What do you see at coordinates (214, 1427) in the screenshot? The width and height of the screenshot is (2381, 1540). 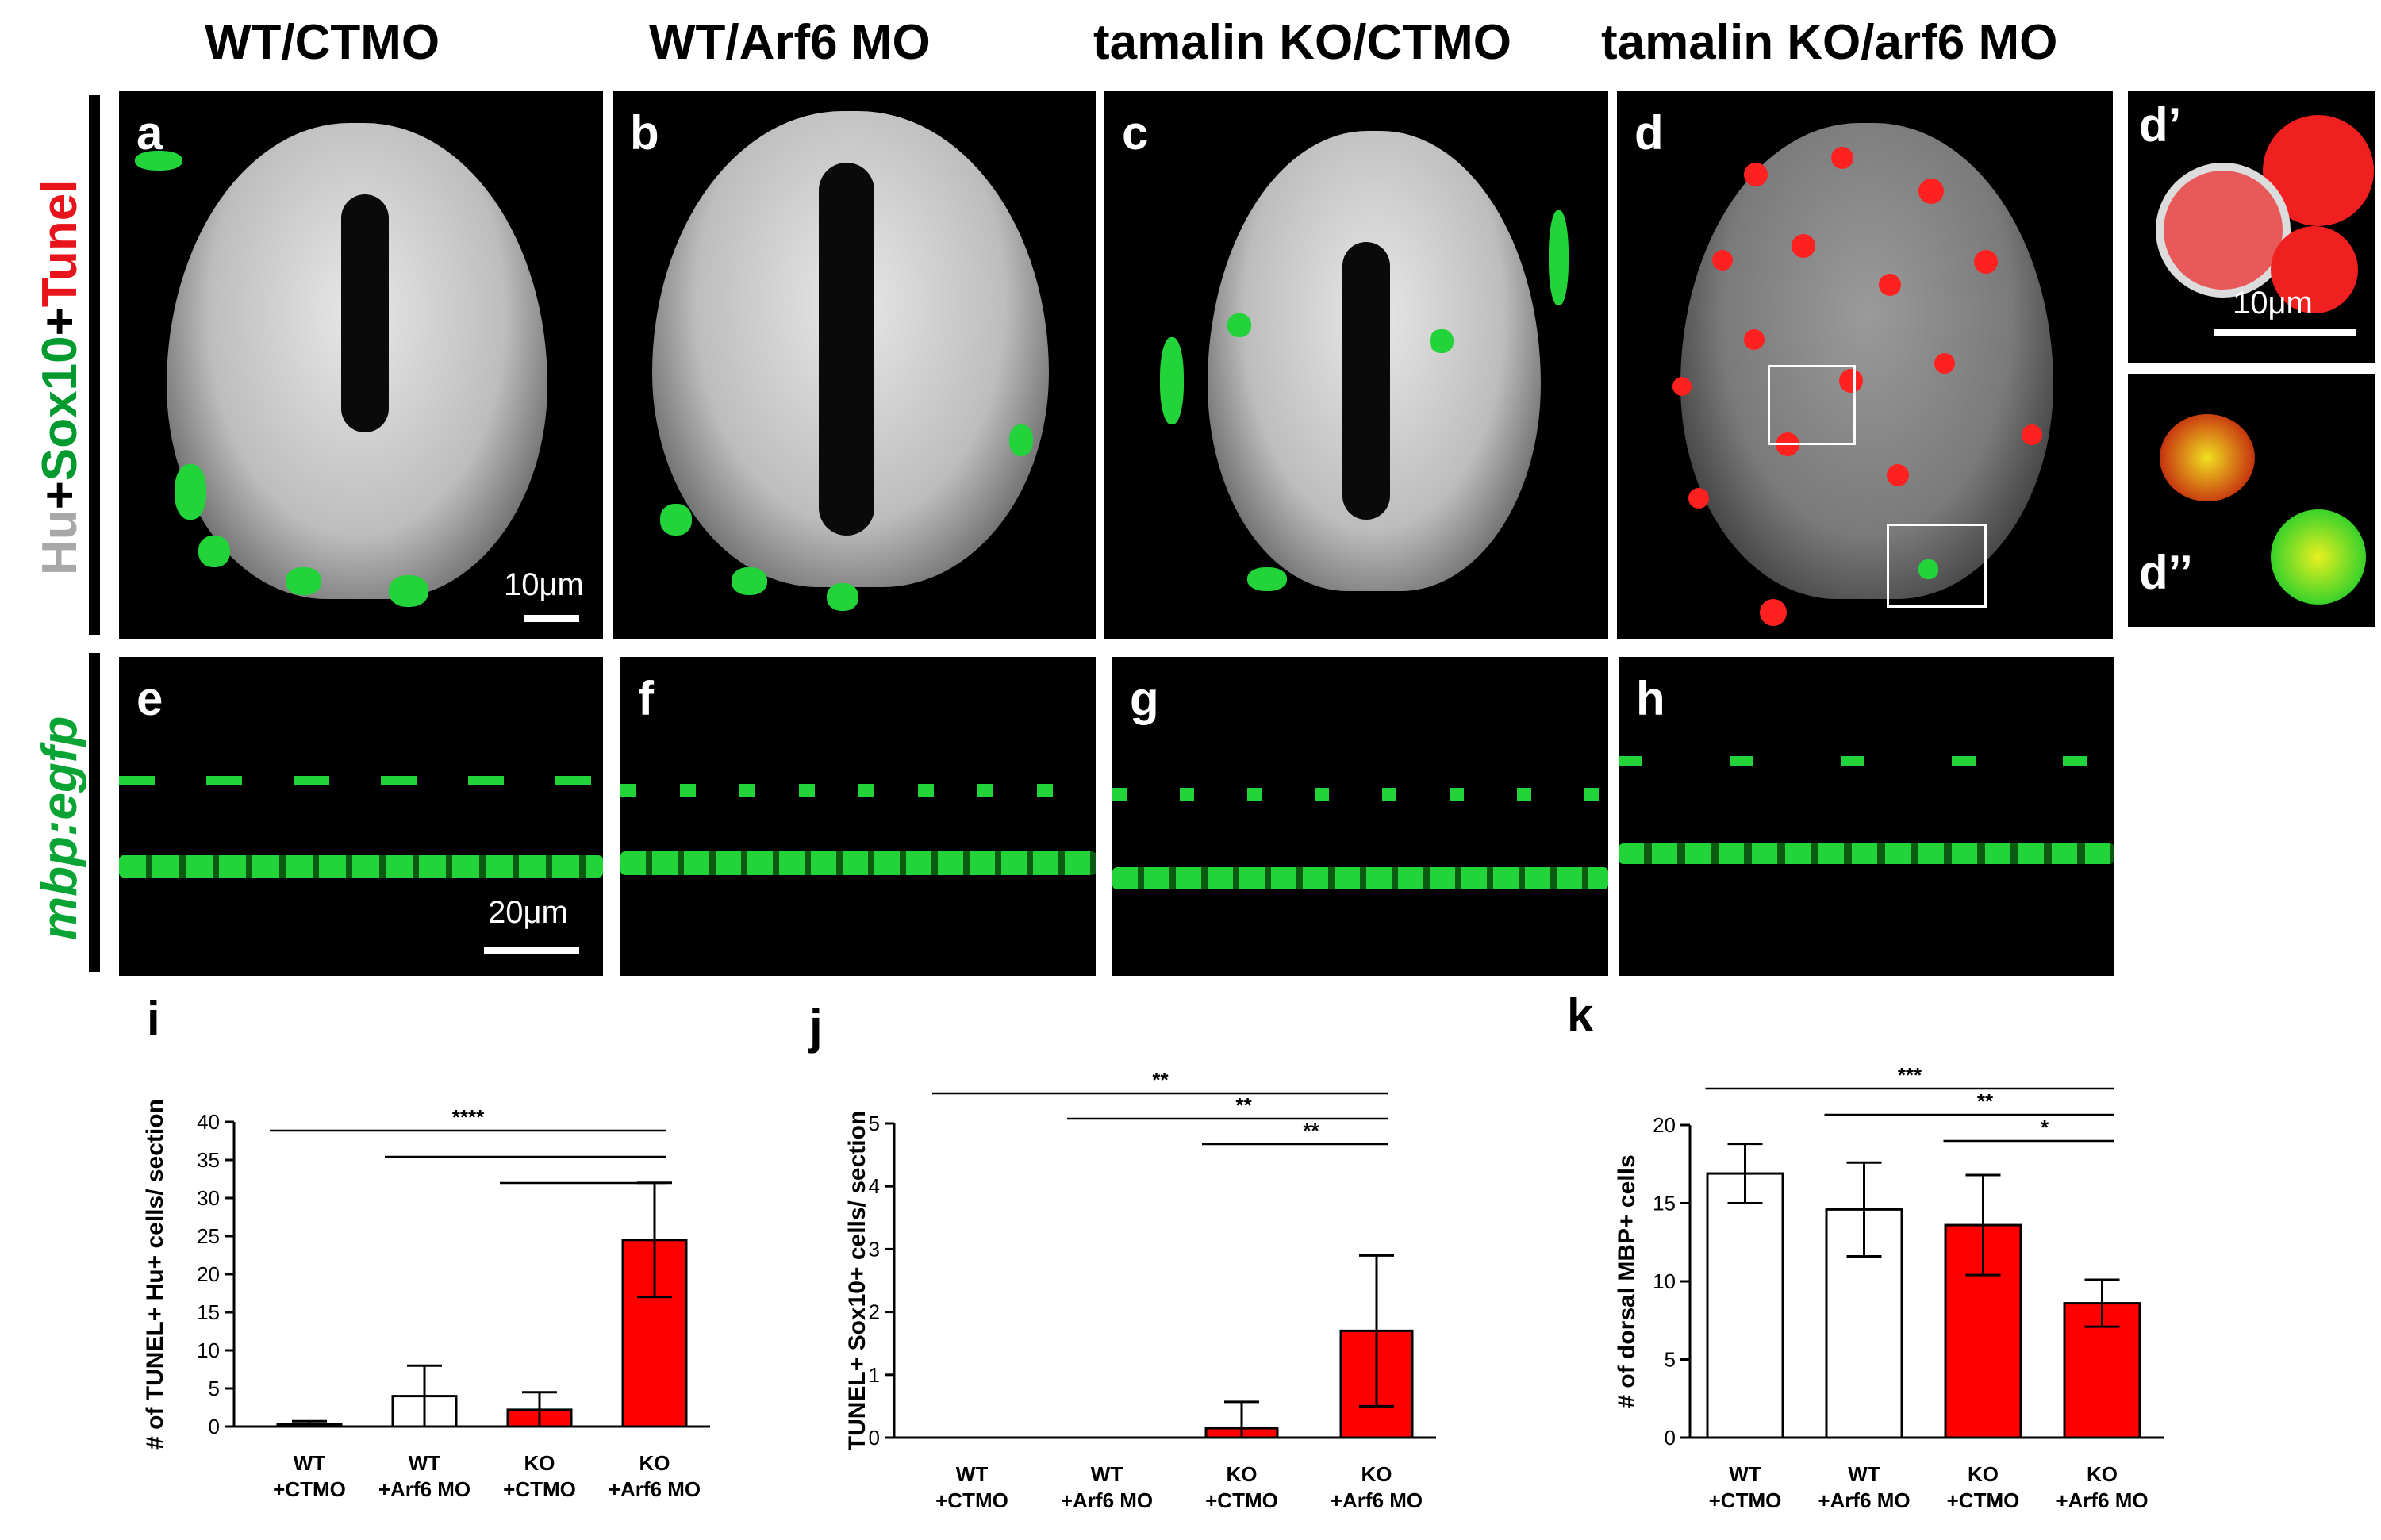 I see `chart-i-y-tick-label: 0` at bounding box center [214, 1427].